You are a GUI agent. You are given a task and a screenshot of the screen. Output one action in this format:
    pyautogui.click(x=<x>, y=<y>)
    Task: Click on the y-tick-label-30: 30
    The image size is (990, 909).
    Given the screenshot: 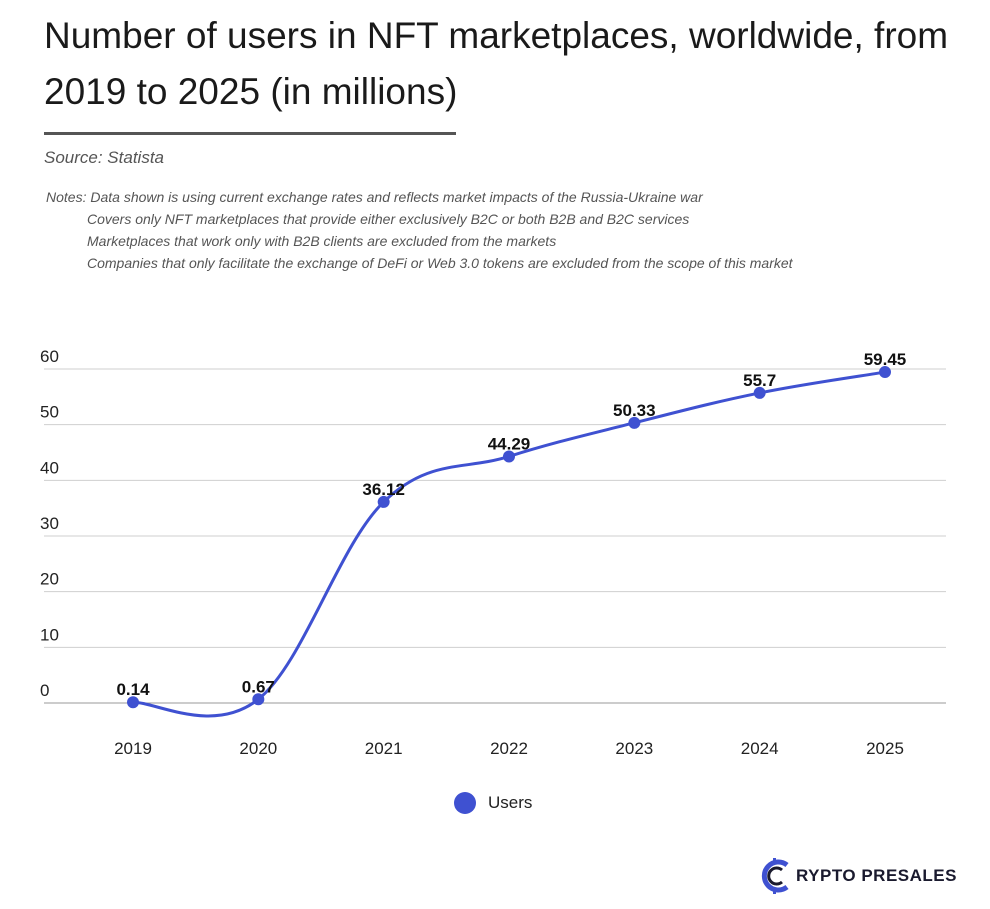 What is the action you would take?
    pyautogui.click(x=49, y=523)
    